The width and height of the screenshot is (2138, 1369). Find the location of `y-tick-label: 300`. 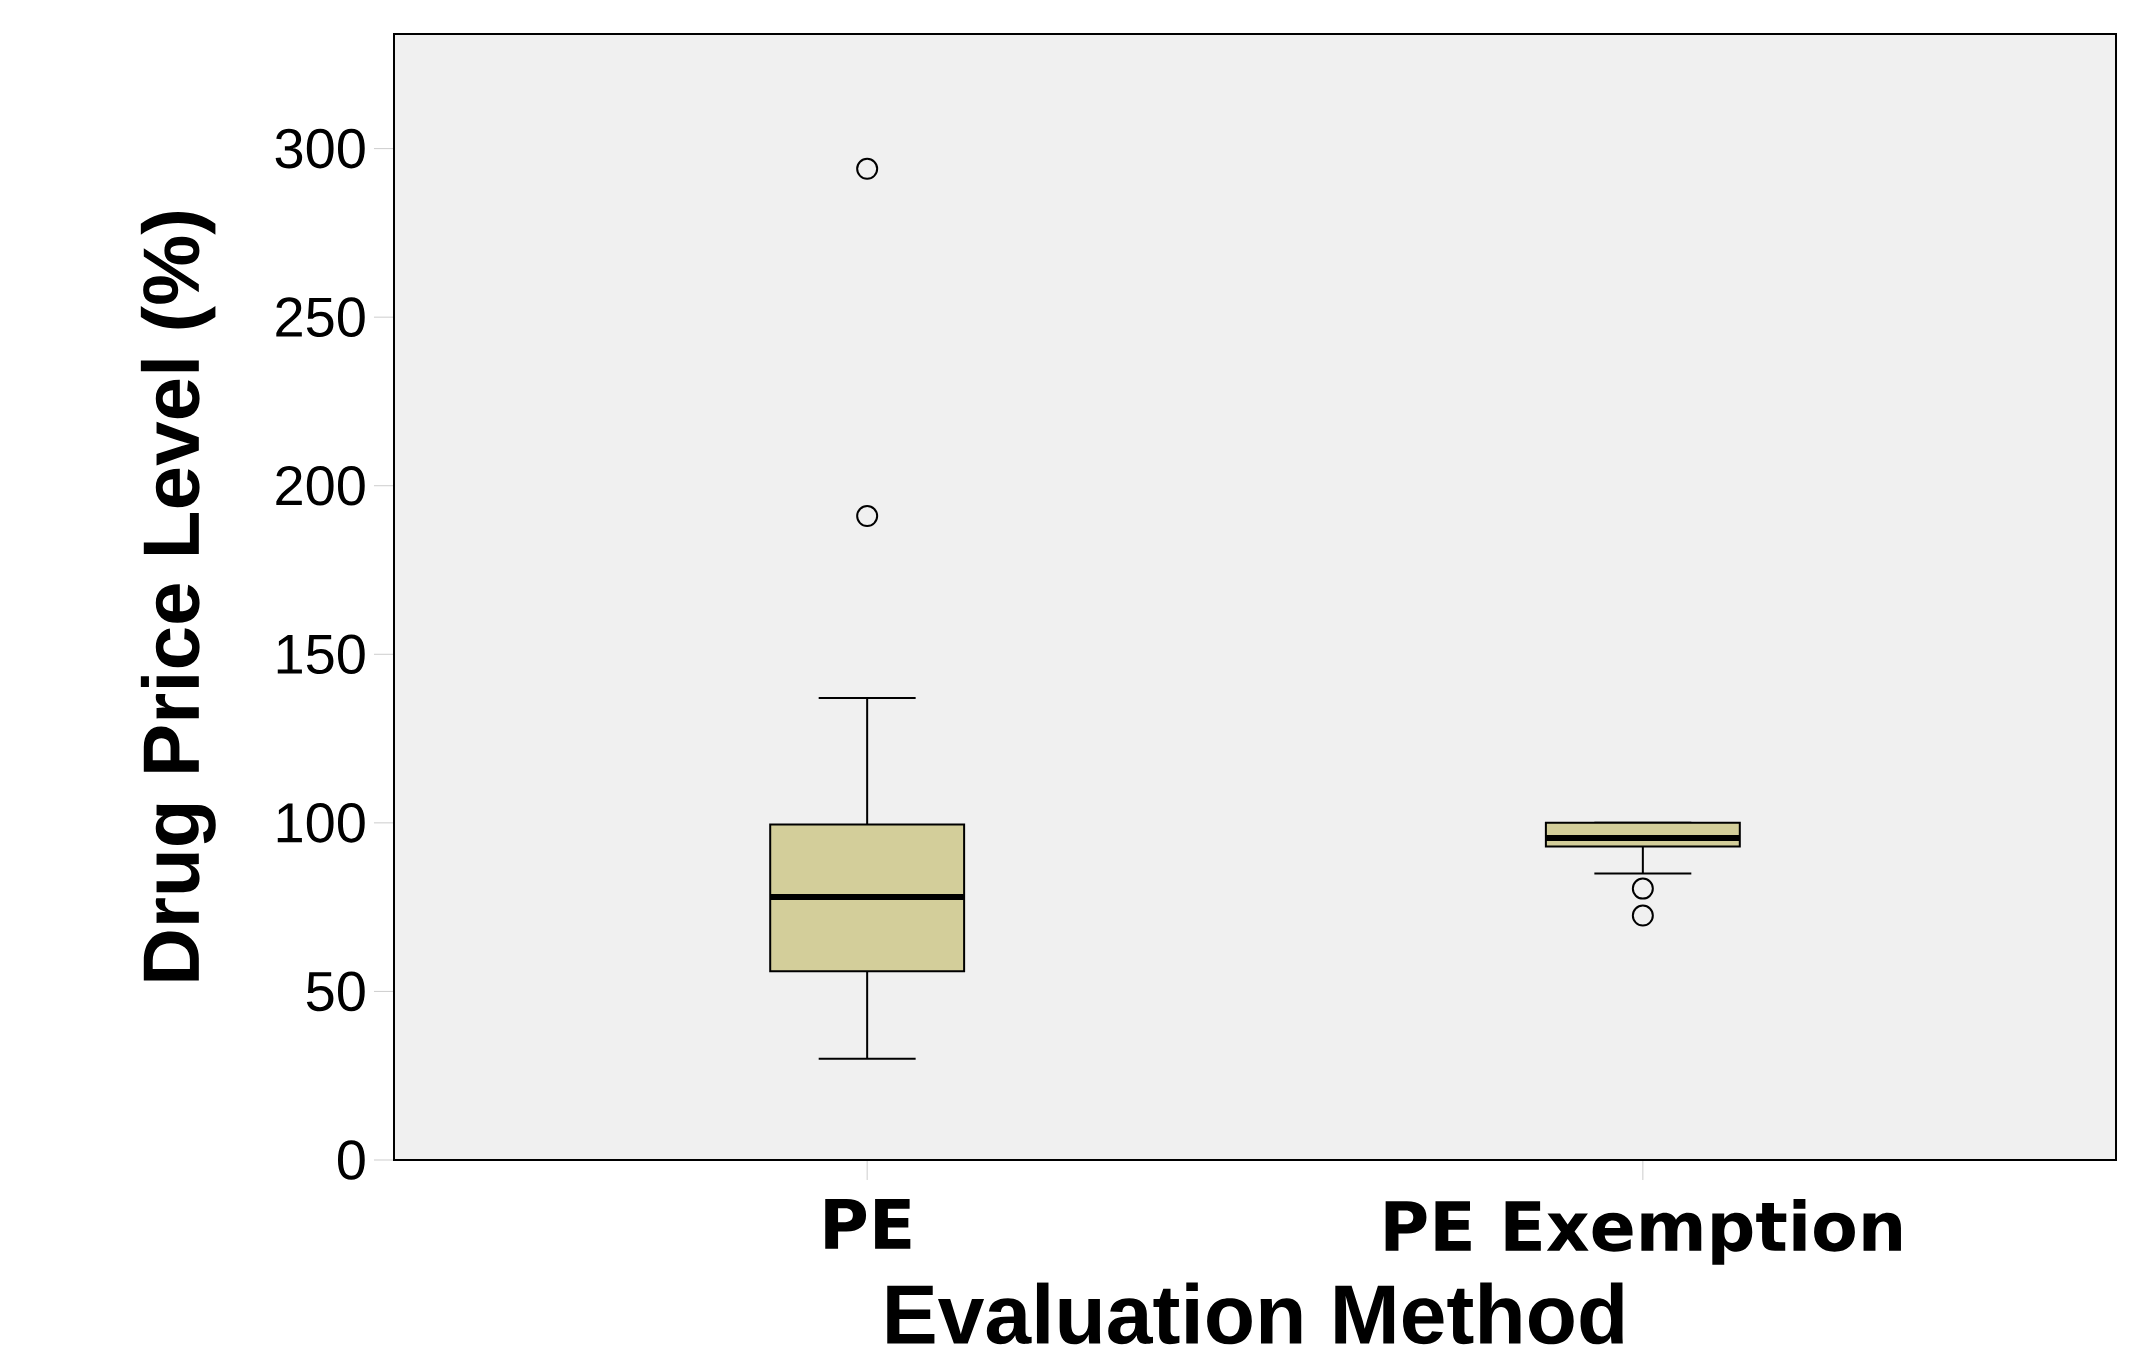

y-tick-label: 300 is located at coordinates (320, 148).